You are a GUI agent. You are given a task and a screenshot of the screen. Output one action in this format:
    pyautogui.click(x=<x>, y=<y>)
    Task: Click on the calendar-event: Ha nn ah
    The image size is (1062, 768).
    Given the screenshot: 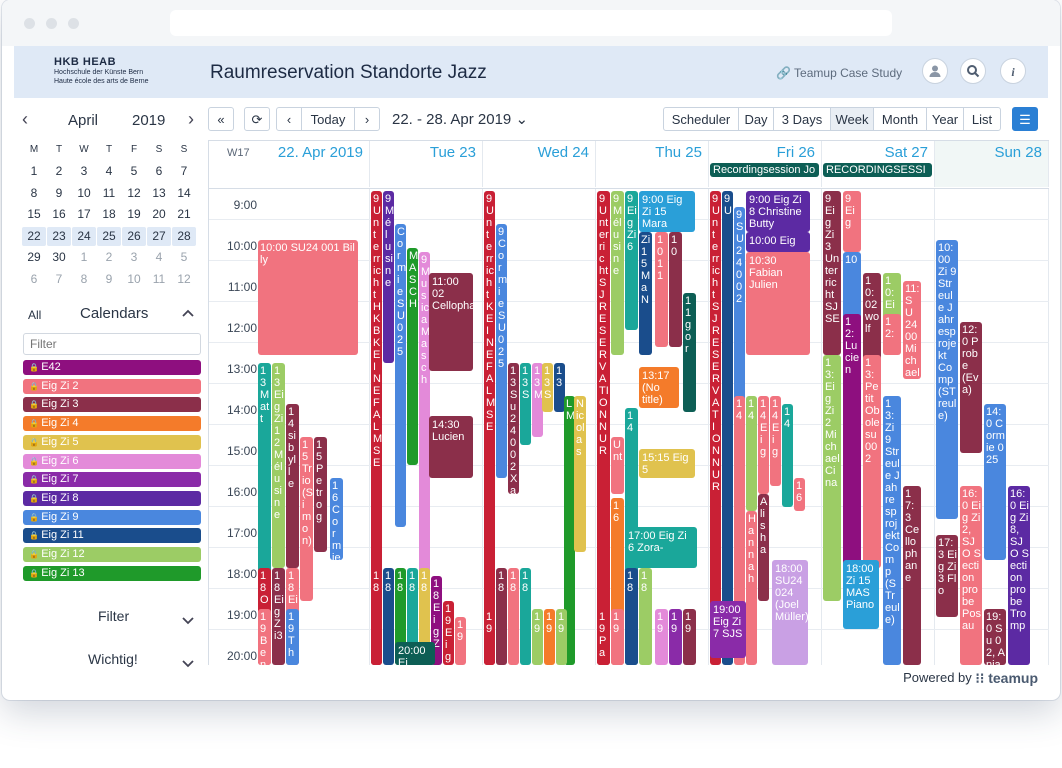 What is the action you would take?
    pyautogui.click(x=751, y=587)
    